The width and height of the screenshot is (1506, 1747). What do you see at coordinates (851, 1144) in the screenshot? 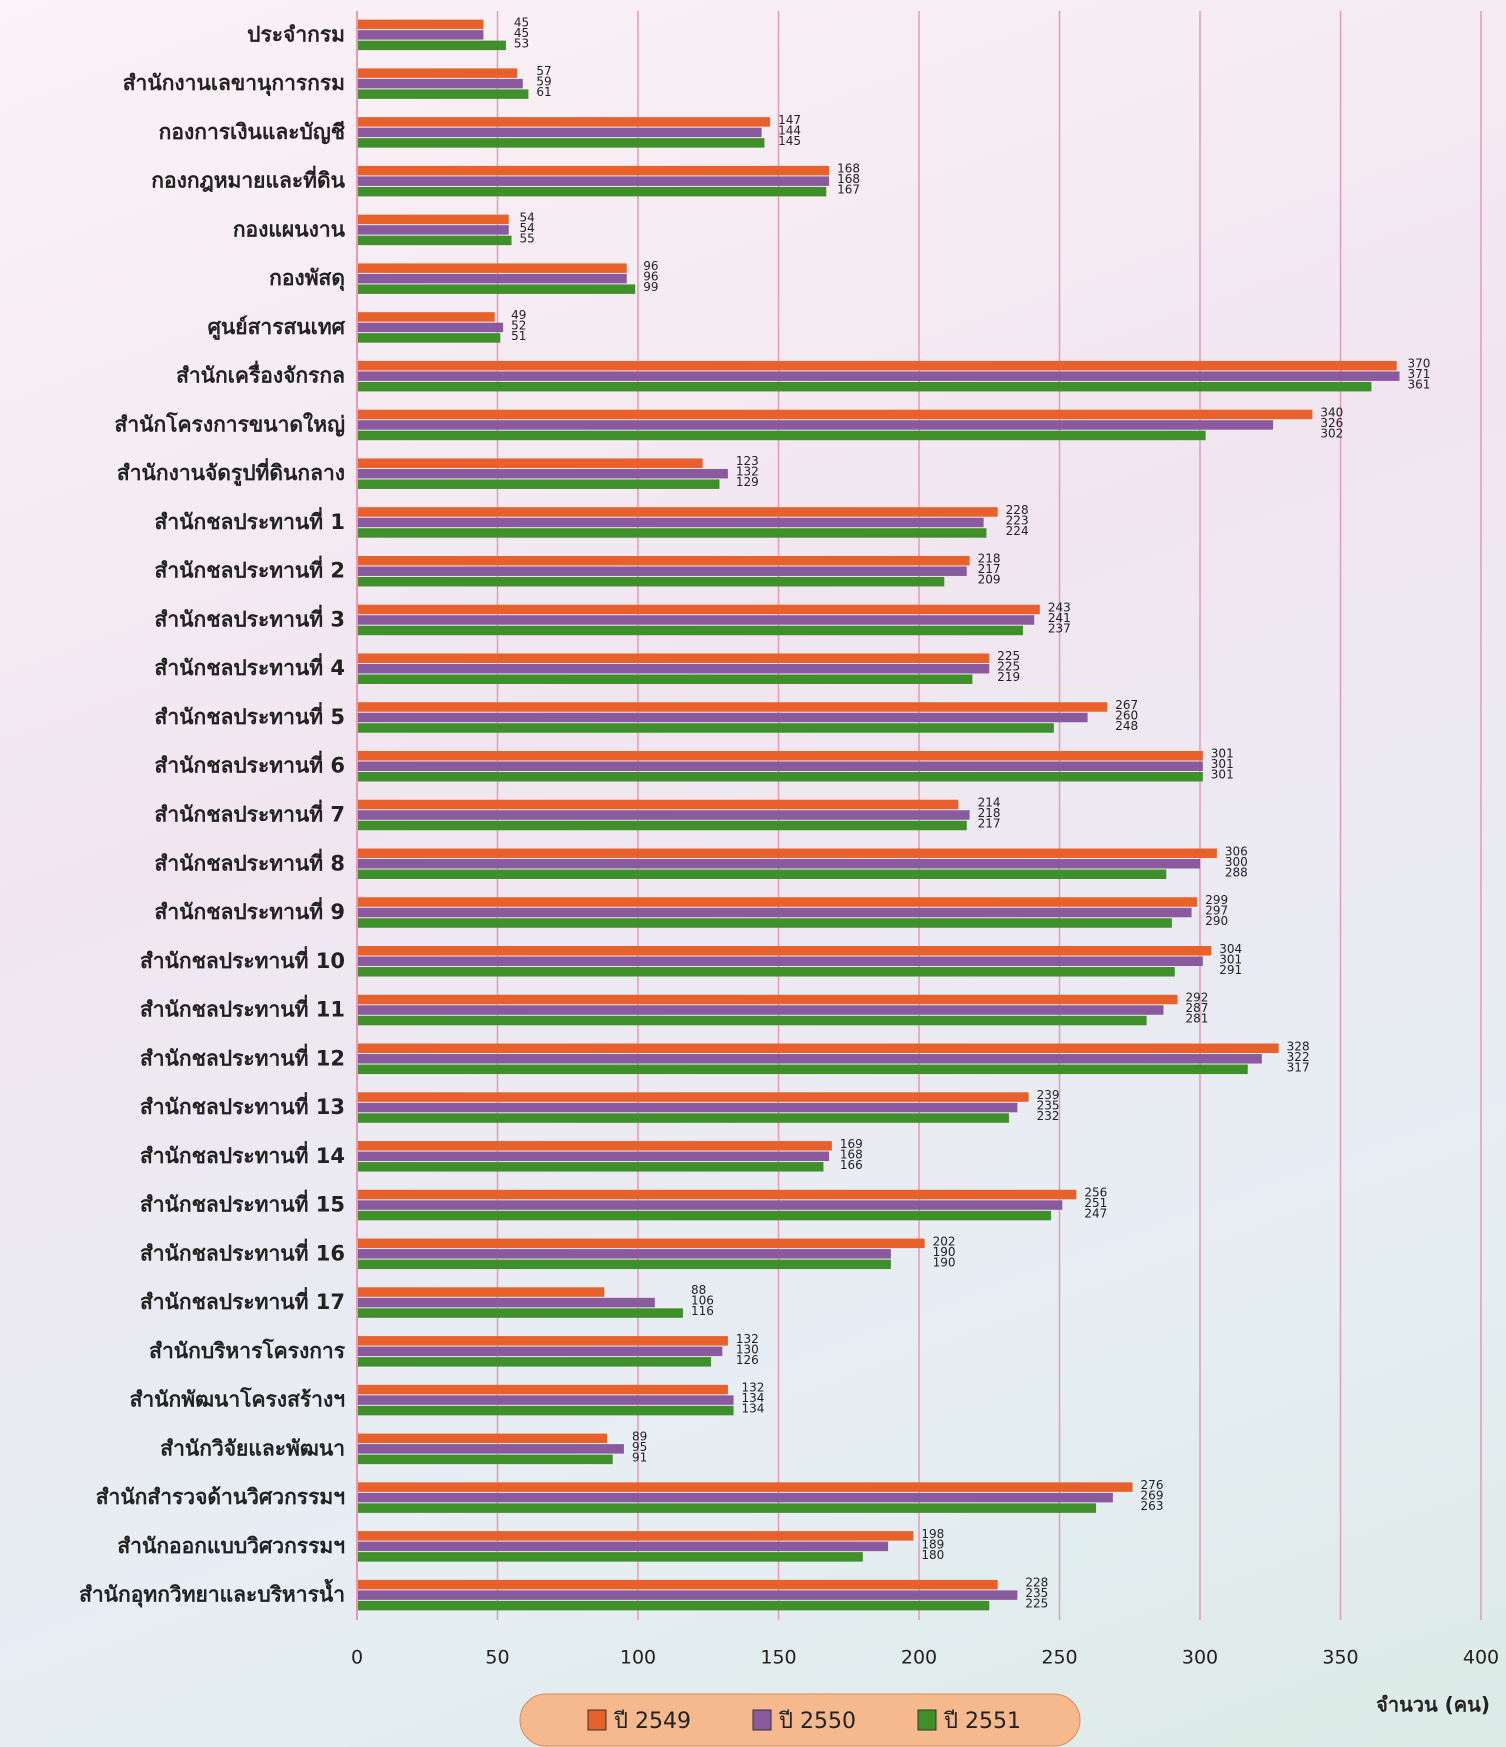
I see `value-label: 169` at bounding box center [851, 1144].